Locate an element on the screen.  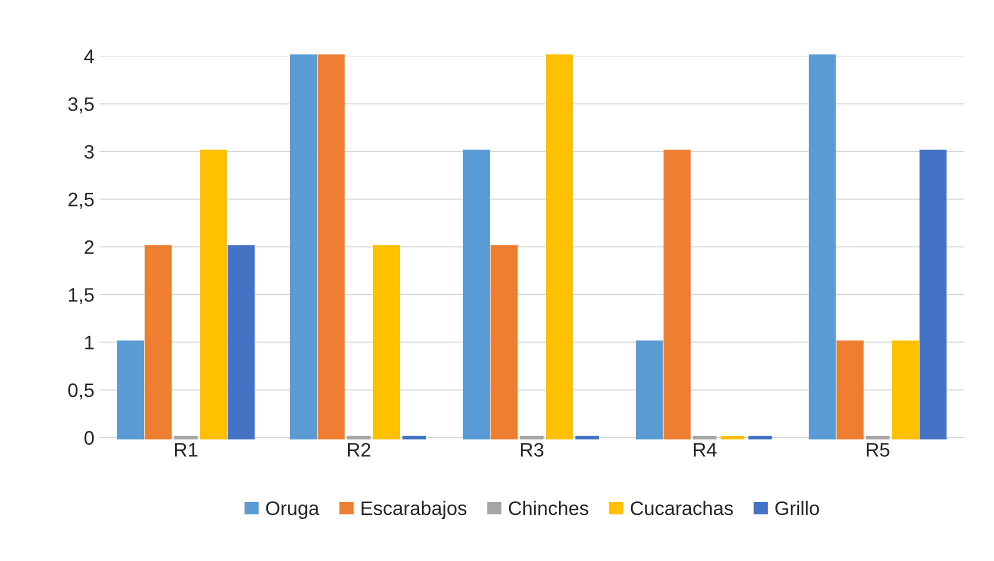
legend-label: Grillo is located at coordinates (797, 508).